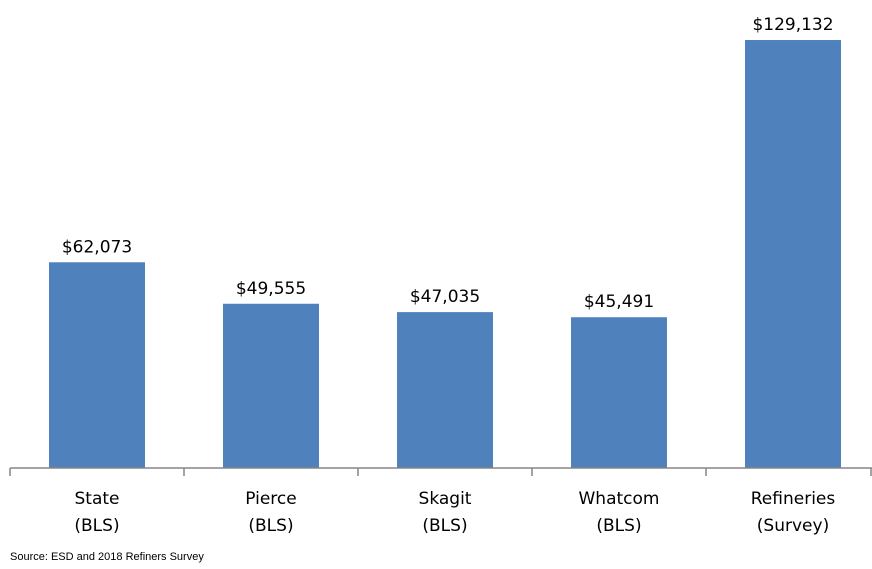 The width and height of the screenshot is (872, 569). What do you see at coordinates (107, 557) in the screenshot?
I see `source-note: Source: ESD and 2018 Refiners Survey` at bounding box center [107, 557].